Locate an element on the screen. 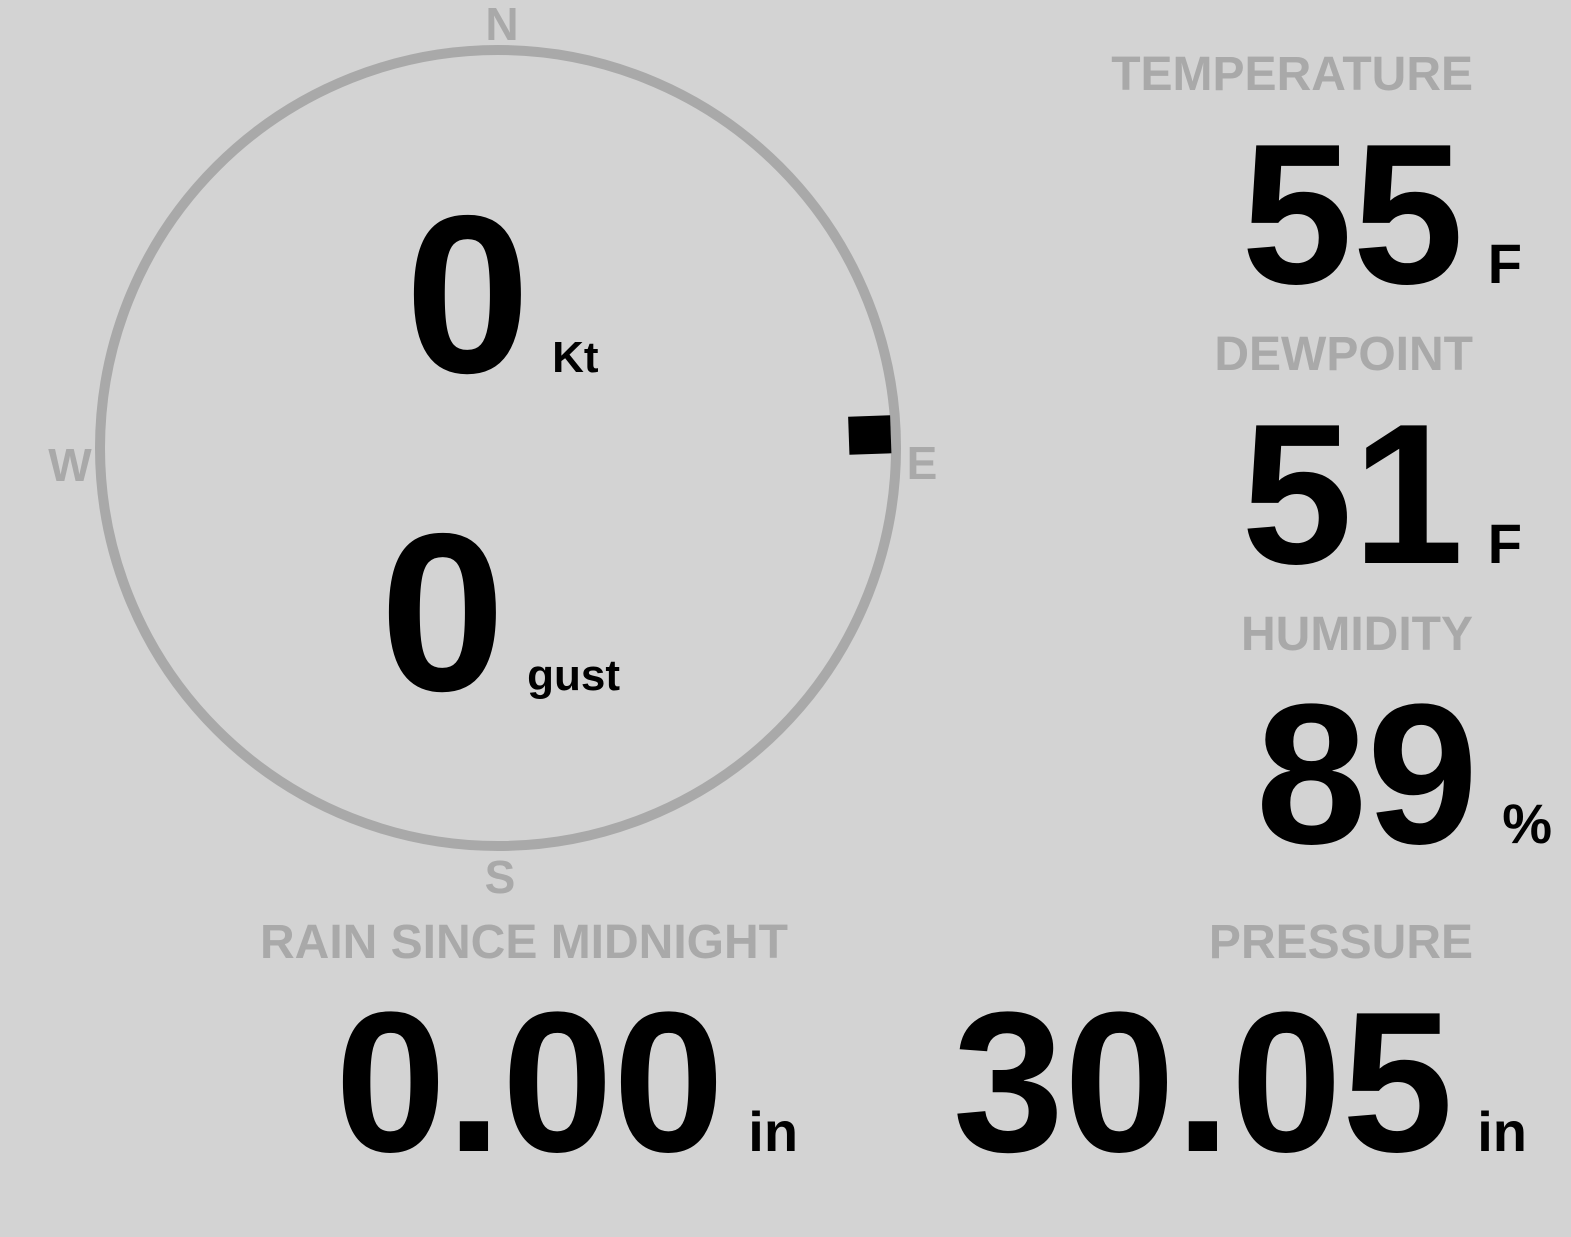  wind-gust: 0 gust is located at coordinates (500, 612).